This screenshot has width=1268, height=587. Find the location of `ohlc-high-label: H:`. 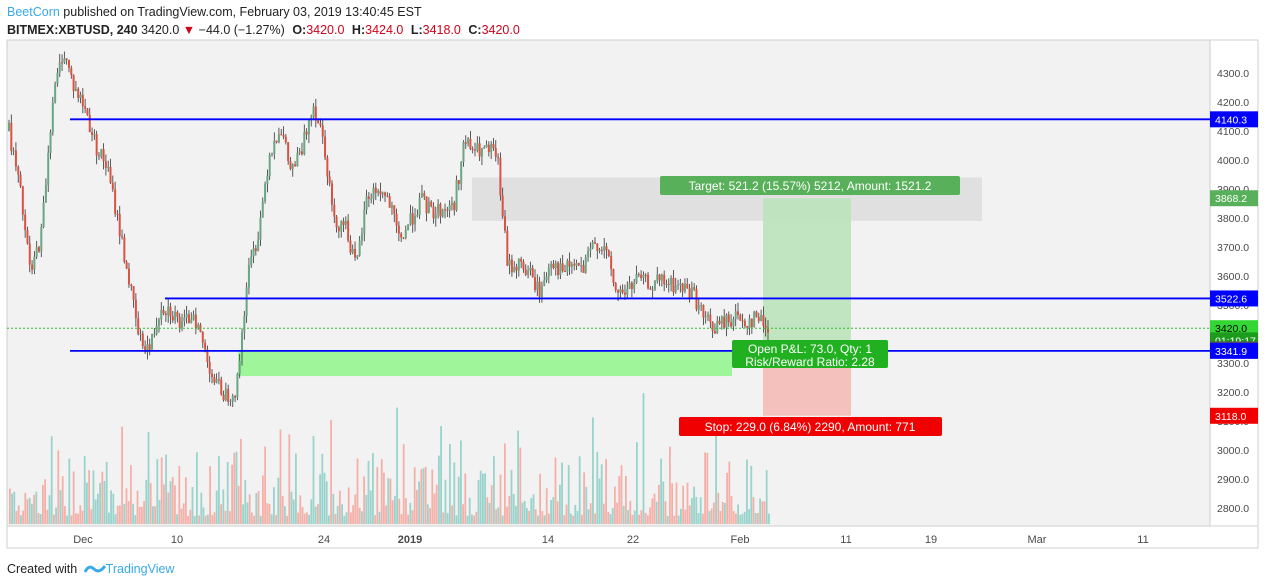

ohlc-high-label: H: is located at coordinates (358, 30).